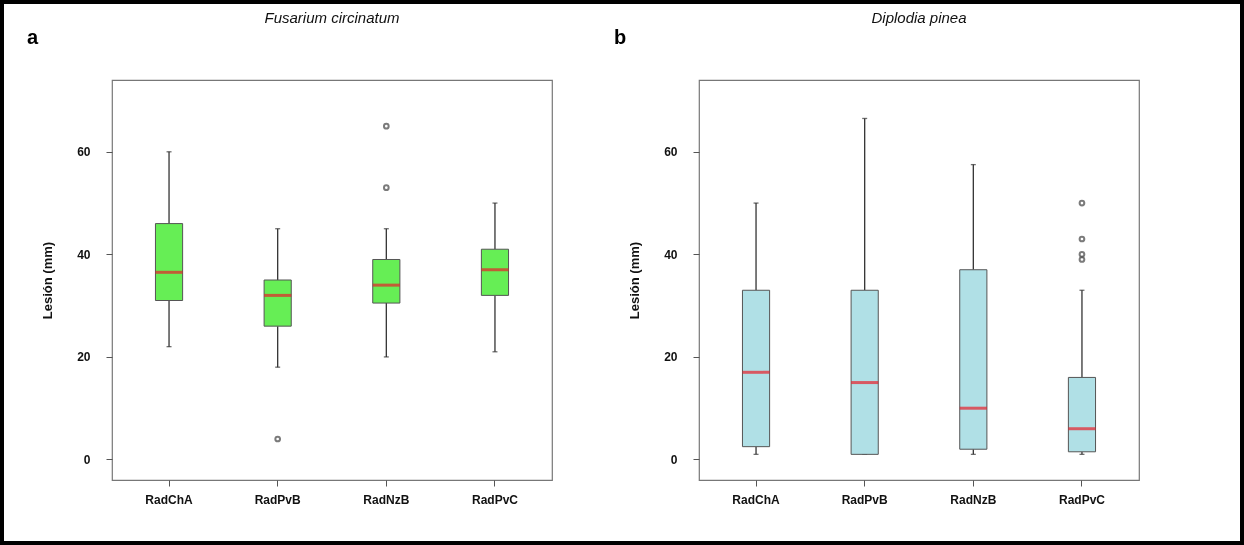  I want to click on chart-title: Fusarium circinatum, so click(332, 17).